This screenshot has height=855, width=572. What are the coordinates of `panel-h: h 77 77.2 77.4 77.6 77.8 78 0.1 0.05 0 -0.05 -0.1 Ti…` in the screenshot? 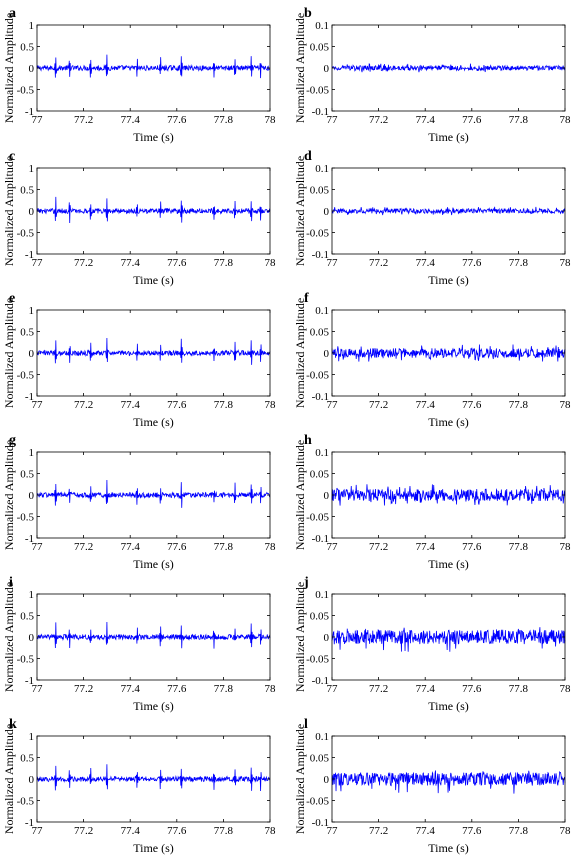 It's located at (432, 502).